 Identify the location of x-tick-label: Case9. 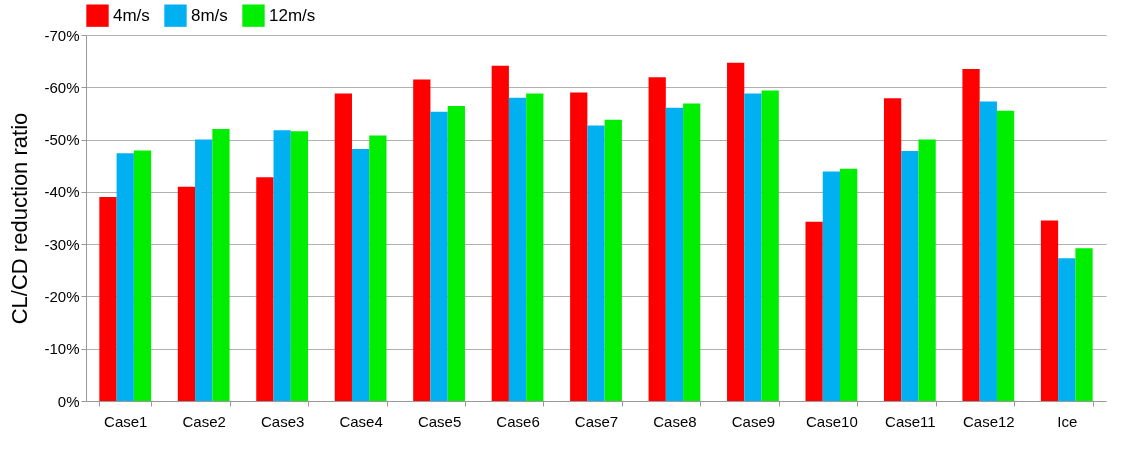
(753, 421).